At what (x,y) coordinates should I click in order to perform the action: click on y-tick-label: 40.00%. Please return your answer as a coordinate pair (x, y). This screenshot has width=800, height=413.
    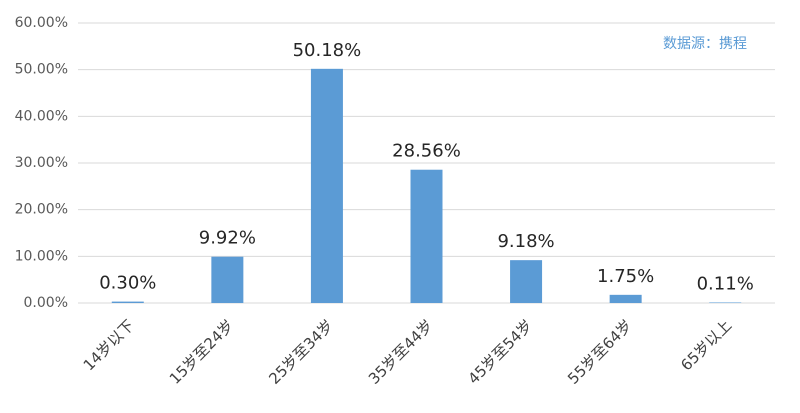
    Looking at the image, I should click on (41, 116).